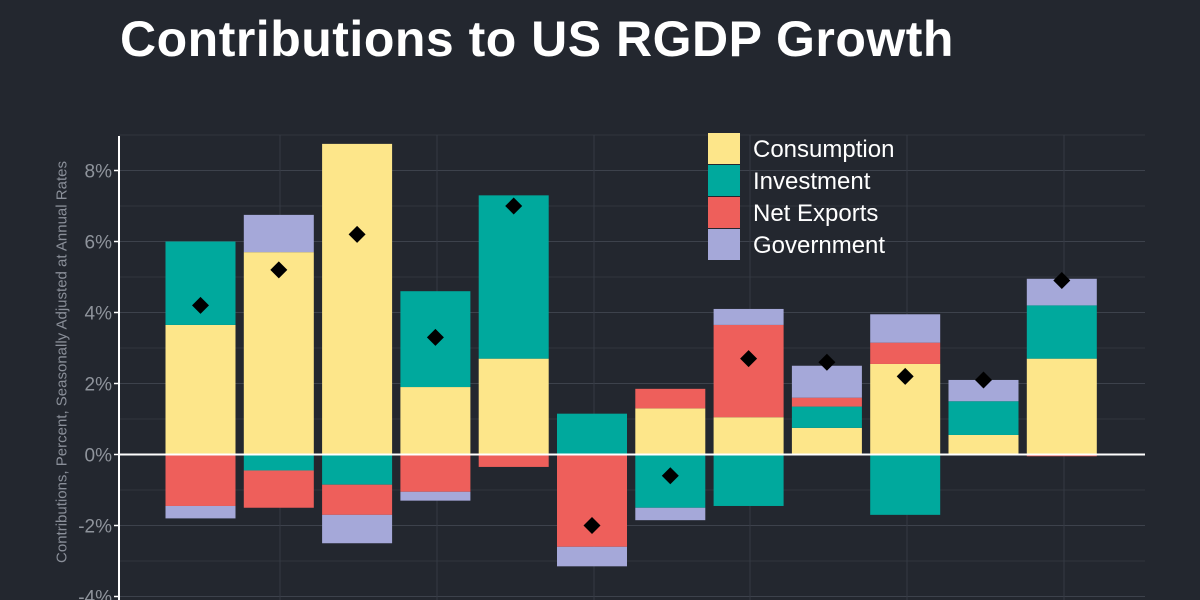 The height and width of the screenshot is (600, 1200). Describe the element at coordinates (99, 314) in the screenshot. I see `y-tick-label: 4%` at that location.